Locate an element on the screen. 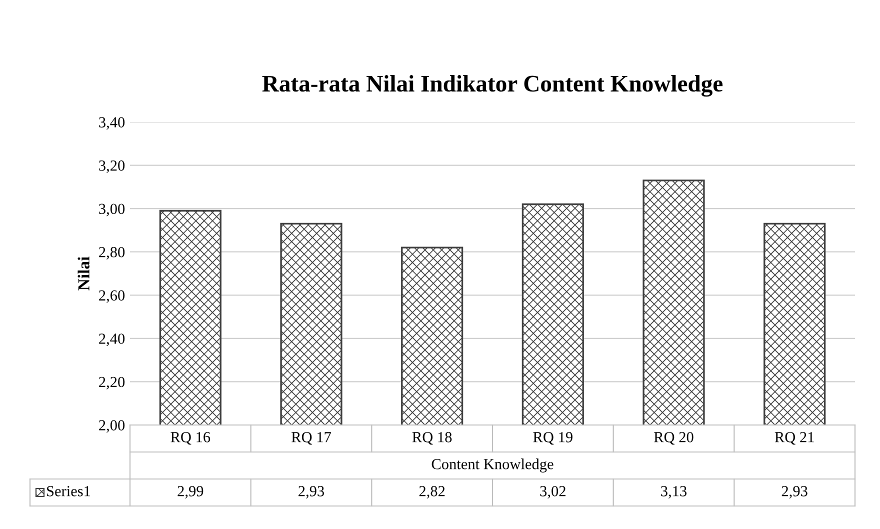 This screenshot has width=880, height=529. chart-title: Rata-rata Nilai Indikator Content Knowledge is located at coordinates (492, 86).